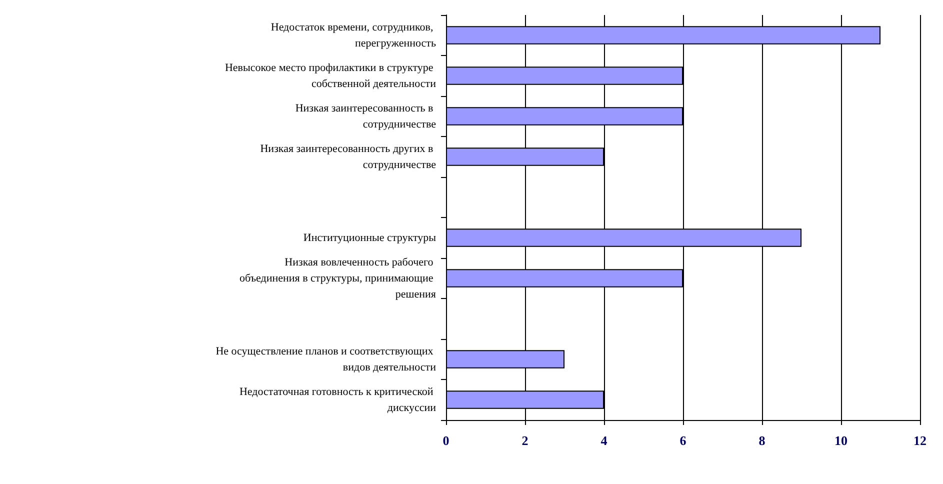 Image resolution: width=943 pixels, height=484 pixels. Describe the element at coordinates (370, 238) in the screenshot. I see `y-tick-label: Институционные структуры` at that location.